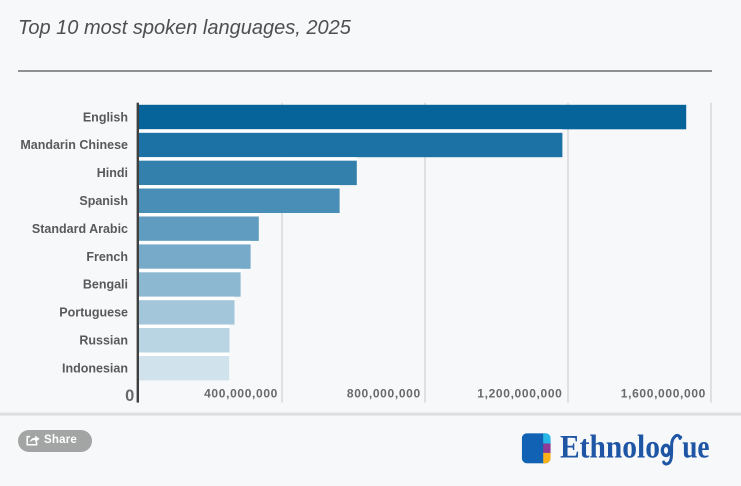  I want to click on svg-text: 1,200,000,000, so click(519, 394).